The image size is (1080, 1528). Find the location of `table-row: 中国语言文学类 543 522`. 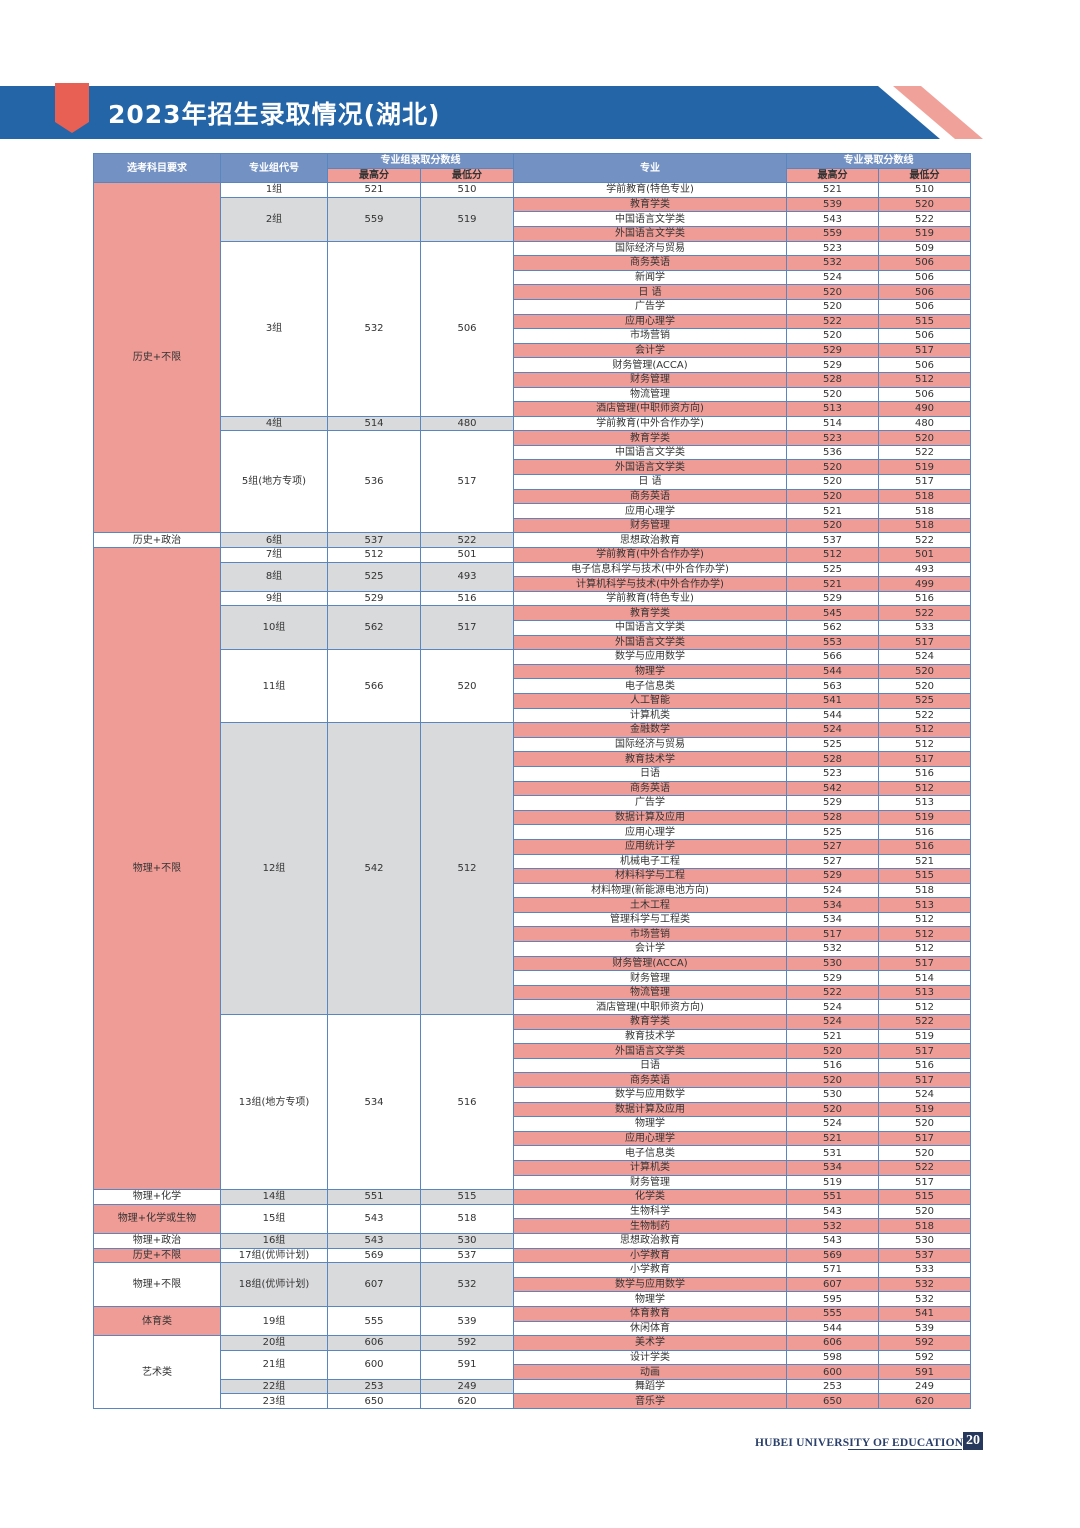

table-row: 中国语言文学类 543 522 is located at coordinates (532, 219).